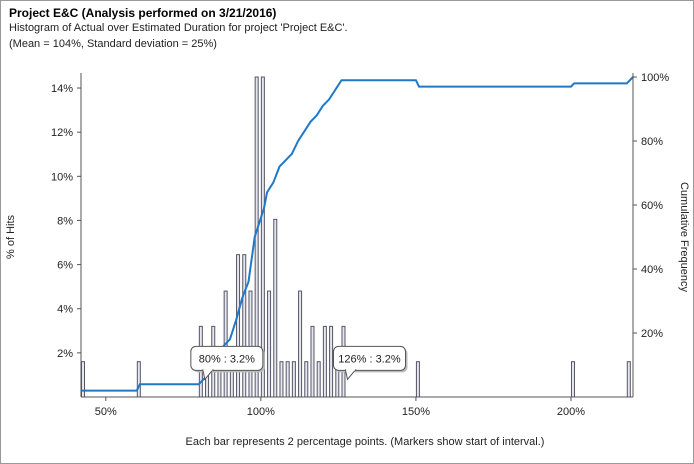 The height and width of the screenshot is (464, 694). I want to click on y2-axis-title: Cumulative Frequency, so click(684, 237).